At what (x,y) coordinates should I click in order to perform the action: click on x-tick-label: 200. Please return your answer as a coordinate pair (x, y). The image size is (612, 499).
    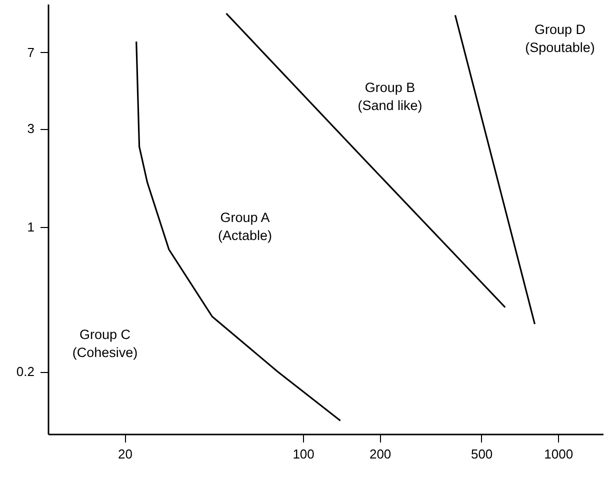
    Looking at the image, I should click on (380, 454).